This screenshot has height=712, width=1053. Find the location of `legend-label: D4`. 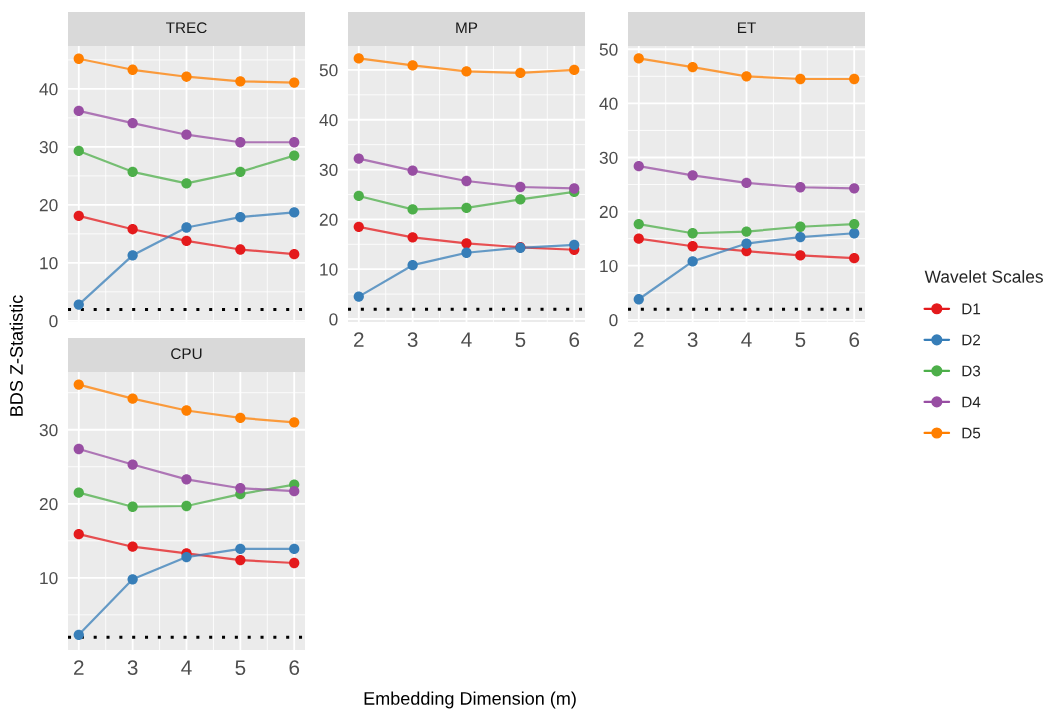

legend-label: D4 is located at coordinates (971, 402).